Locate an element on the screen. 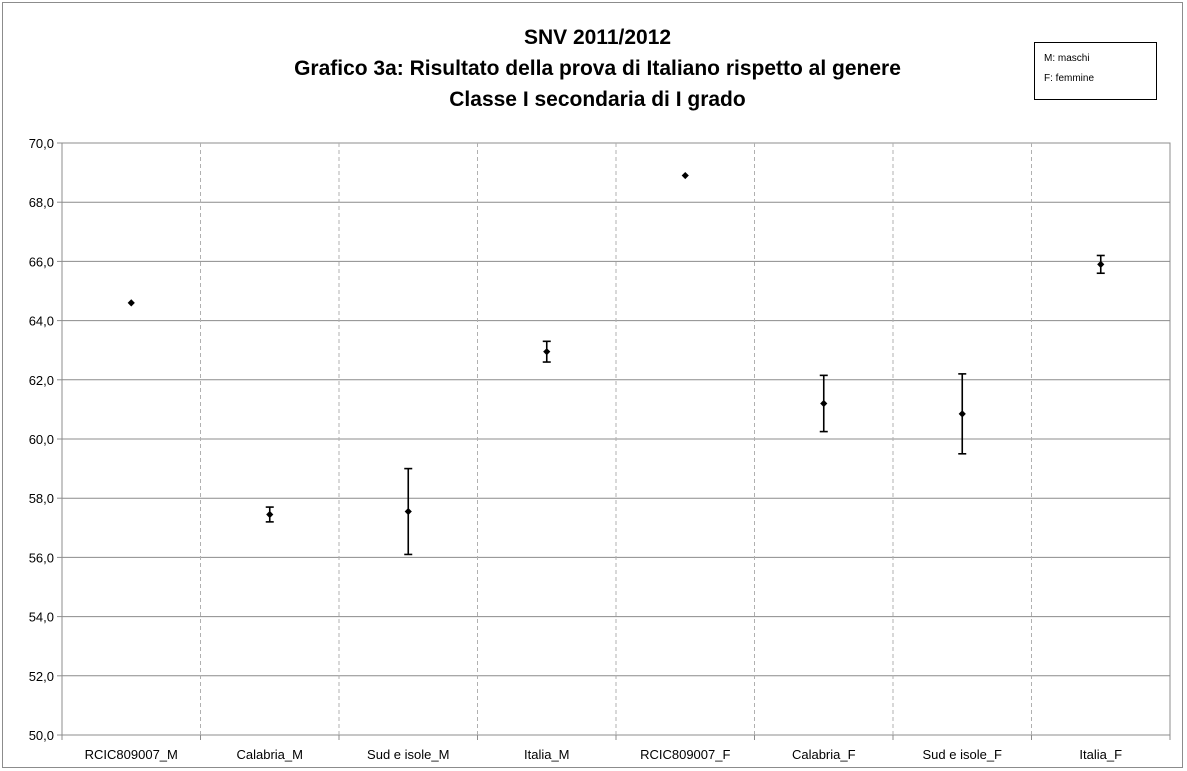  y-tick-label: 68,0 is located at coordinates (41, 202).